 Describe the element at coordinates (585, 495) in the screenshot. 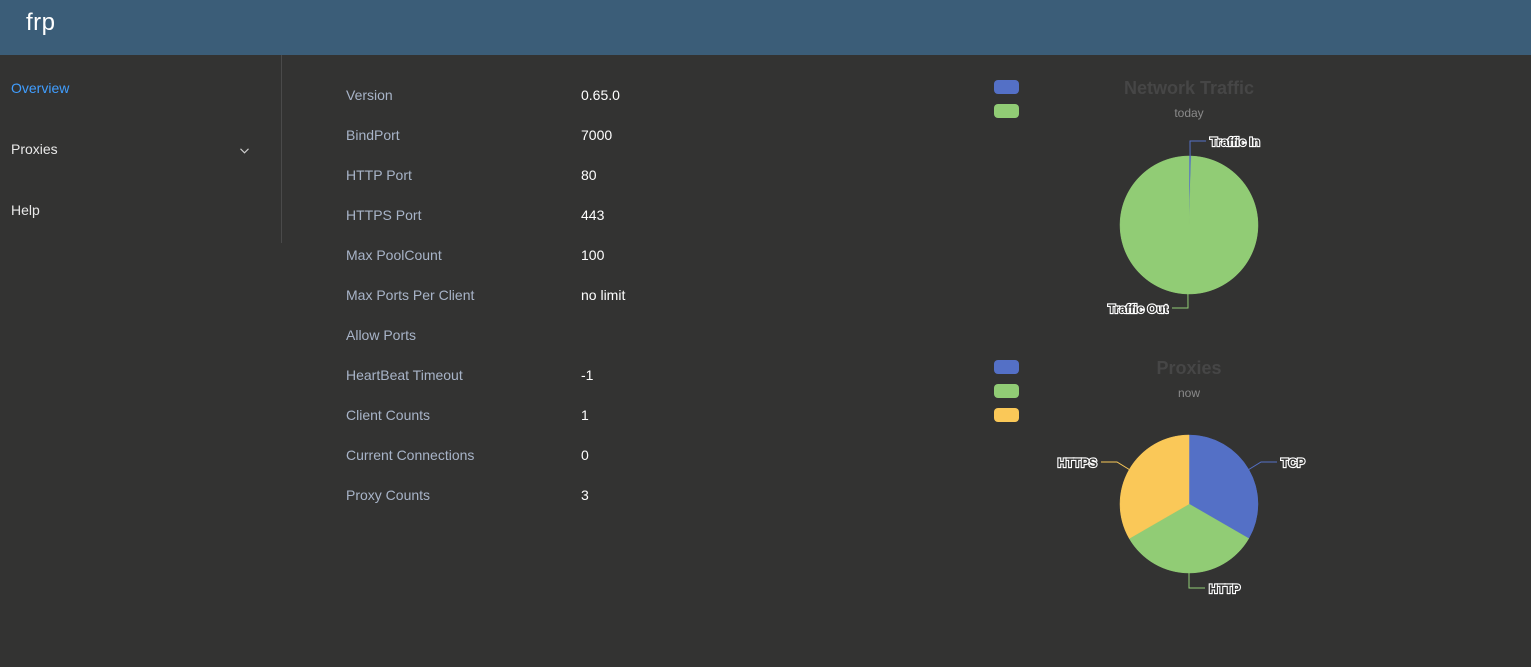

I see `info-value: 3` at that location.